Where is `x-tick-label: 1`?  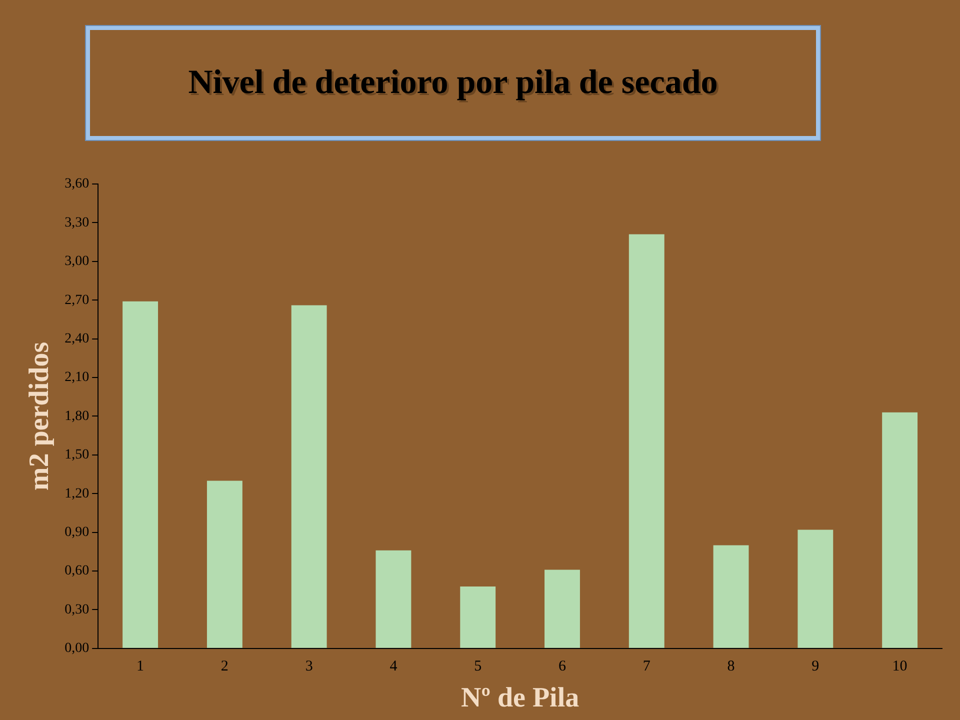
x-tick-label: 1 is located at coordinates (140, 666).